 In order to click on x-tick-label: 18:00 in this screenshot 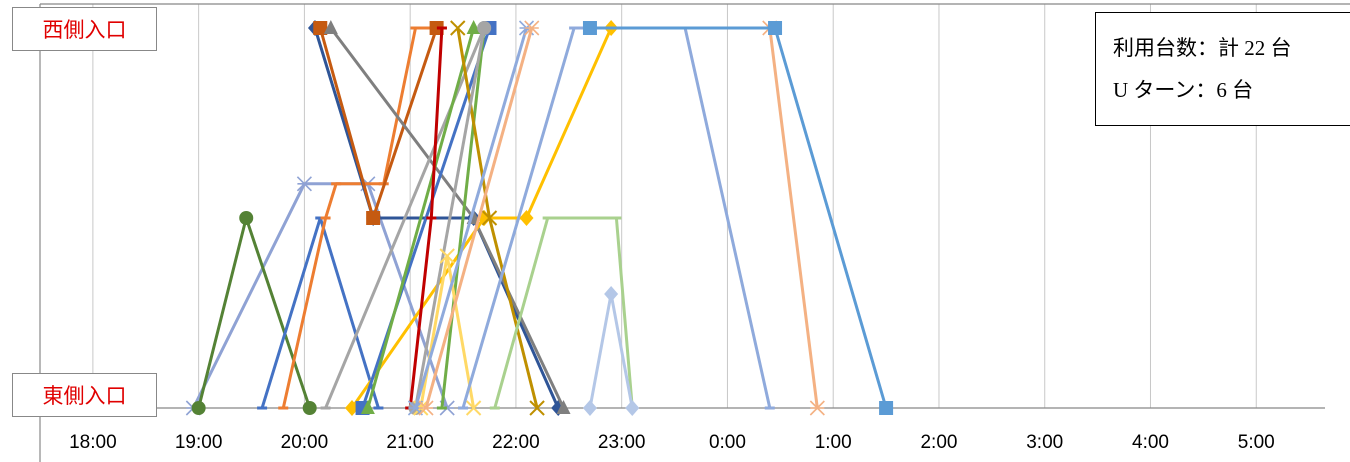, I will do `click(93, 442)`.